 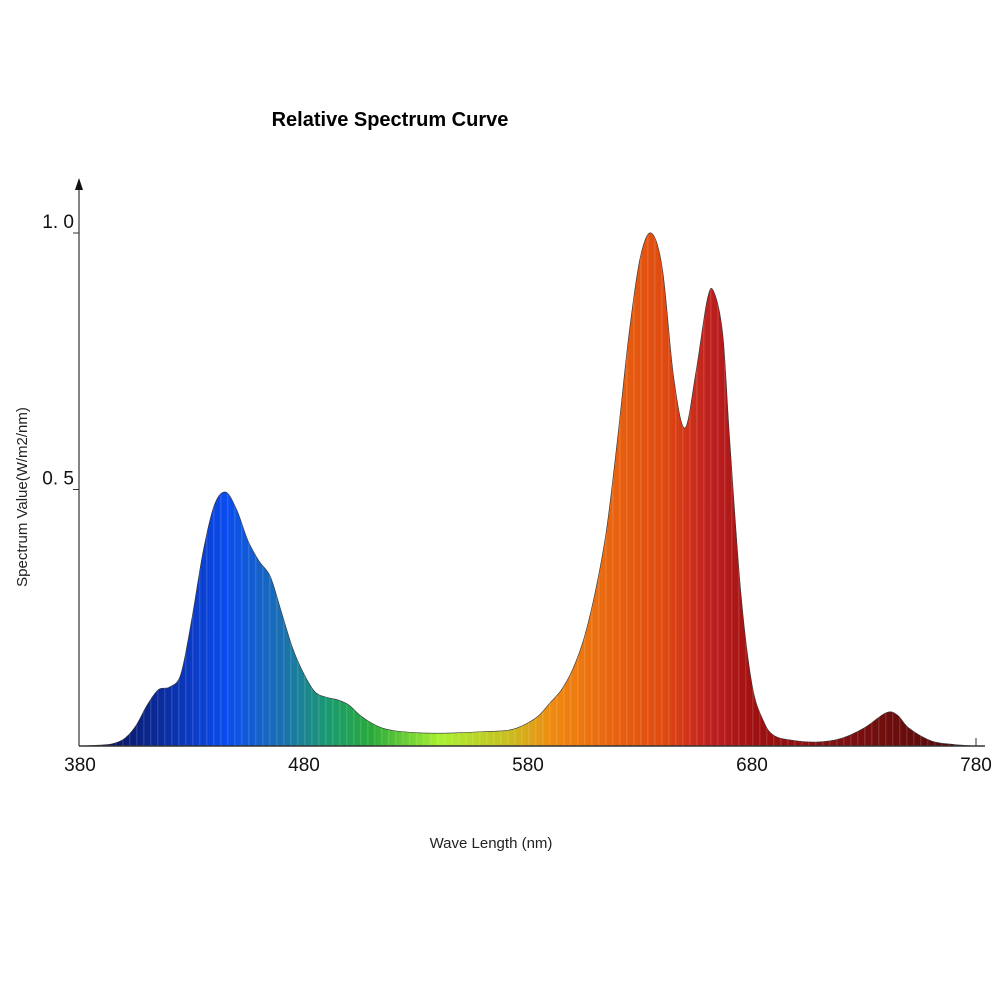 I want to click on x-tick-label: 580, so click(x=528, y=765).